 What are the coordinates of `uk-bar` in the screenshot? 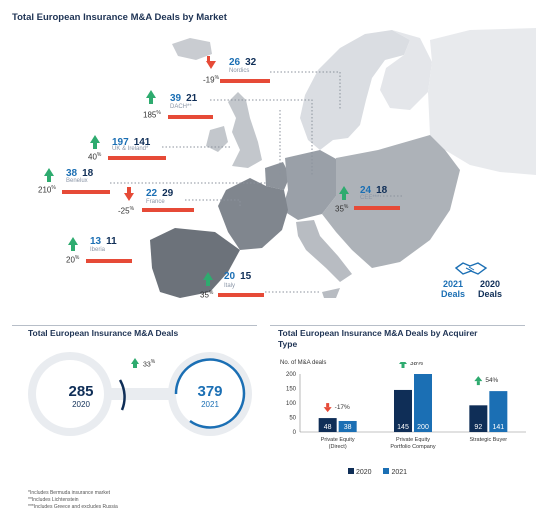 It's located at (137, 158).